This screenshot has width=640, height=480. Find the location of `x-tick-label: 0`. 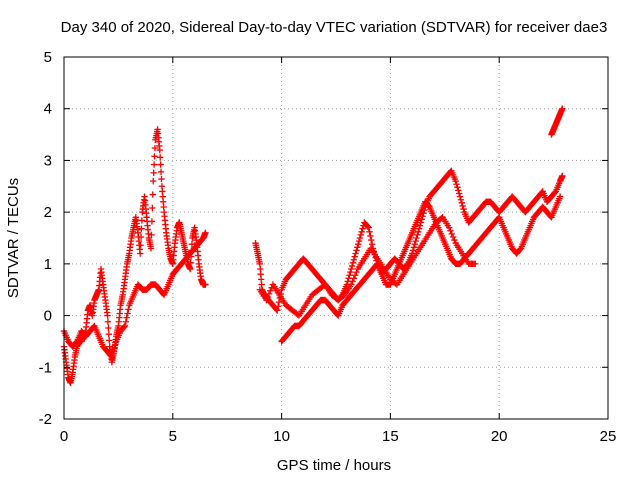

x-tick-label: 0 is located at coordinates (64, 436).